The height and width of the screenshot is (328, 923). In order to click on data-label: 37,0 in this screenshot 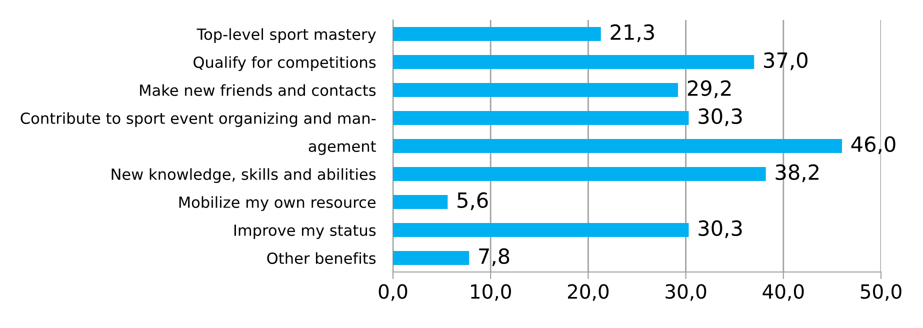, I will do `click(786, 61)`.